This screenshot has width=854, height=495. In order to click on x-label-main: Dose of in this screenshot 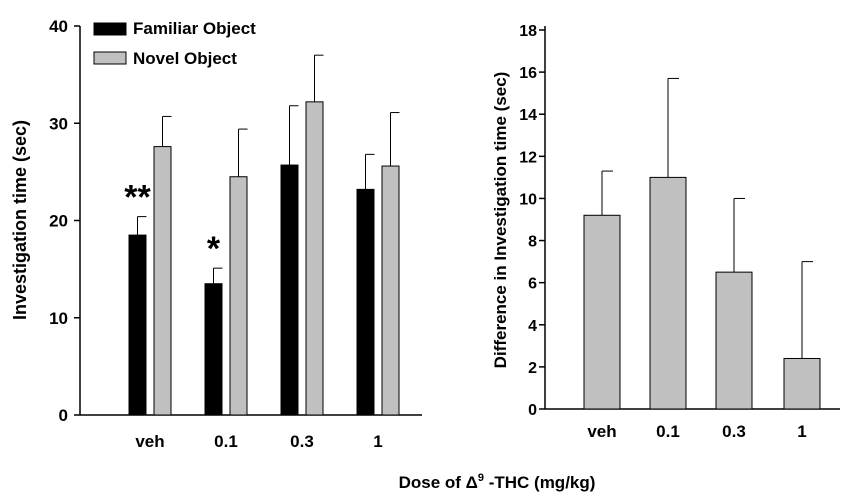, I will do `click(432, 482)`.